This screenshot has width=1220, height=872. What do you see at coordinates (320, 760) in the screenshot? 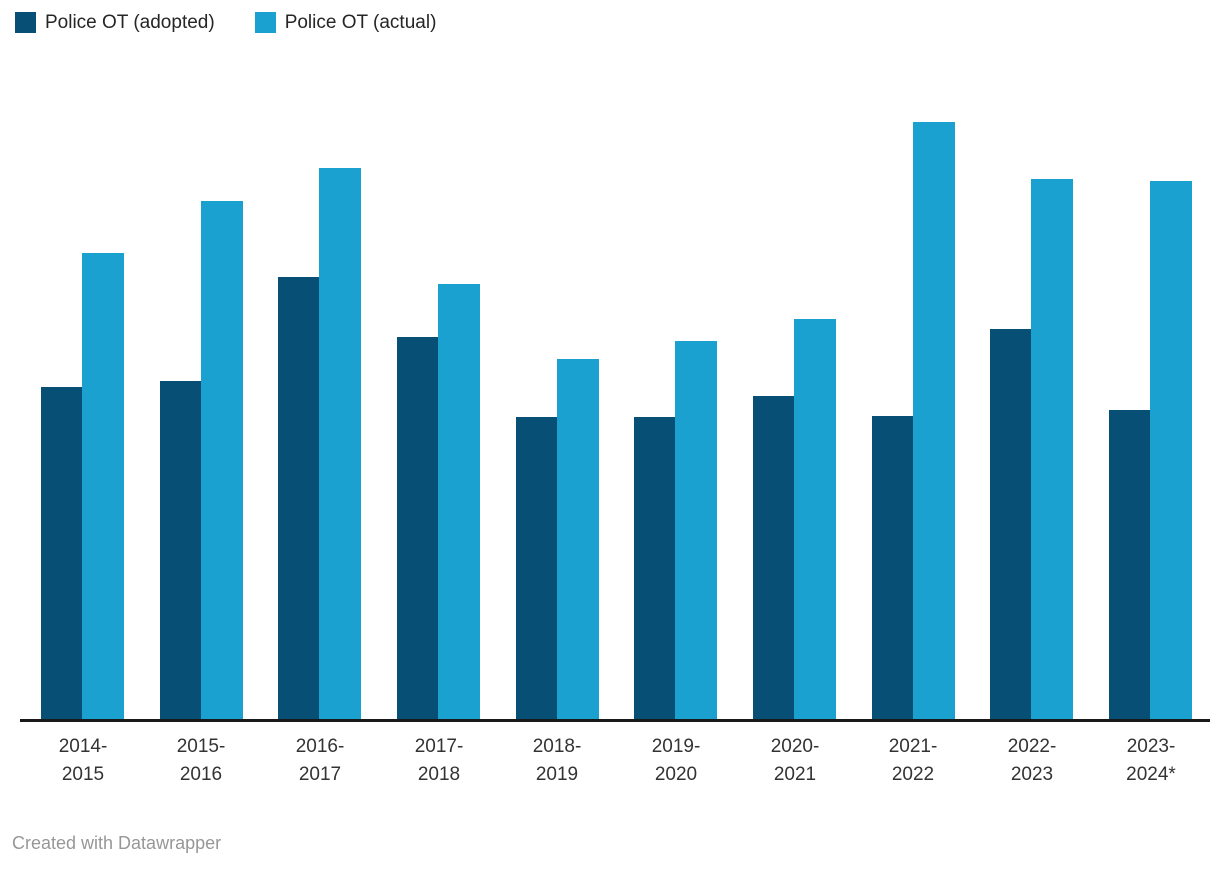
I see `x-axis-label-2016-2017: 2016- 2017` at bounding box center [320, 760].